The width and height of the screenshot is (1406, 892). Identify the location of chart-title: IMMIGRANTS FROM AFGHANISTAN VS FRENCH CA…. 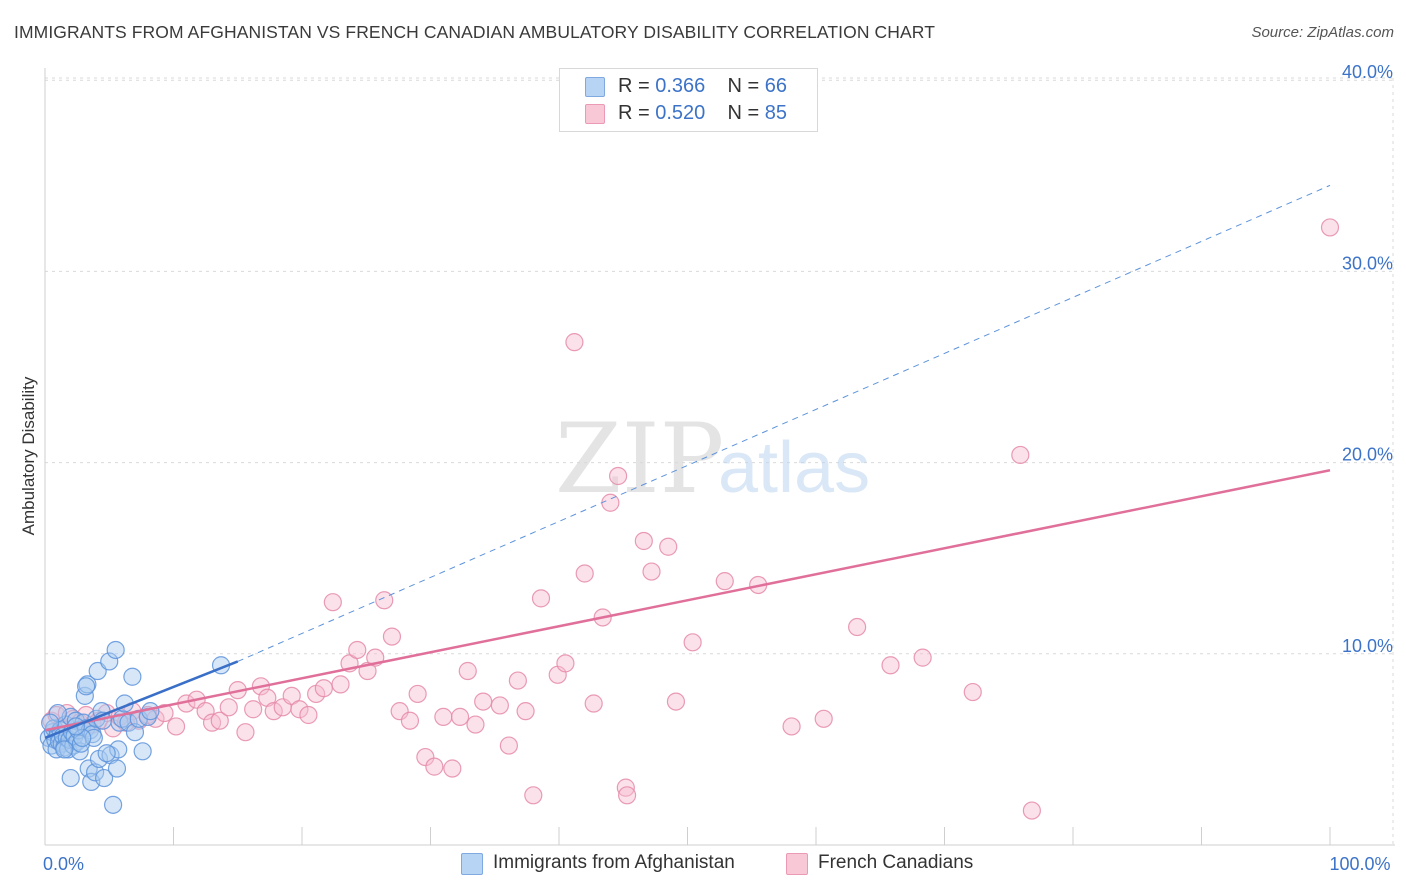
(475, 32).